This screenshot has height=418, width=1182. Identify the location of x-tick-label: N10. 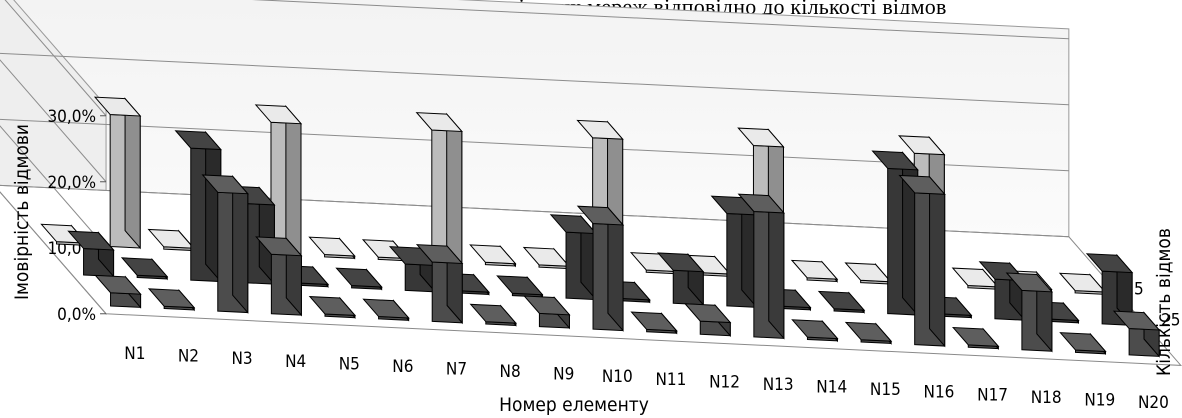
(617, 377).